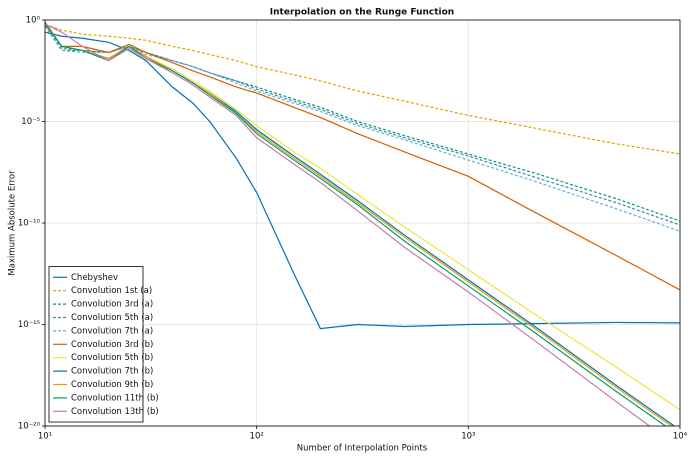  What do you see at coordinates (112, 345) in the screenshot?
I see `legend-label: Convolution 3rd (b)` at bounding box center [112, 345].